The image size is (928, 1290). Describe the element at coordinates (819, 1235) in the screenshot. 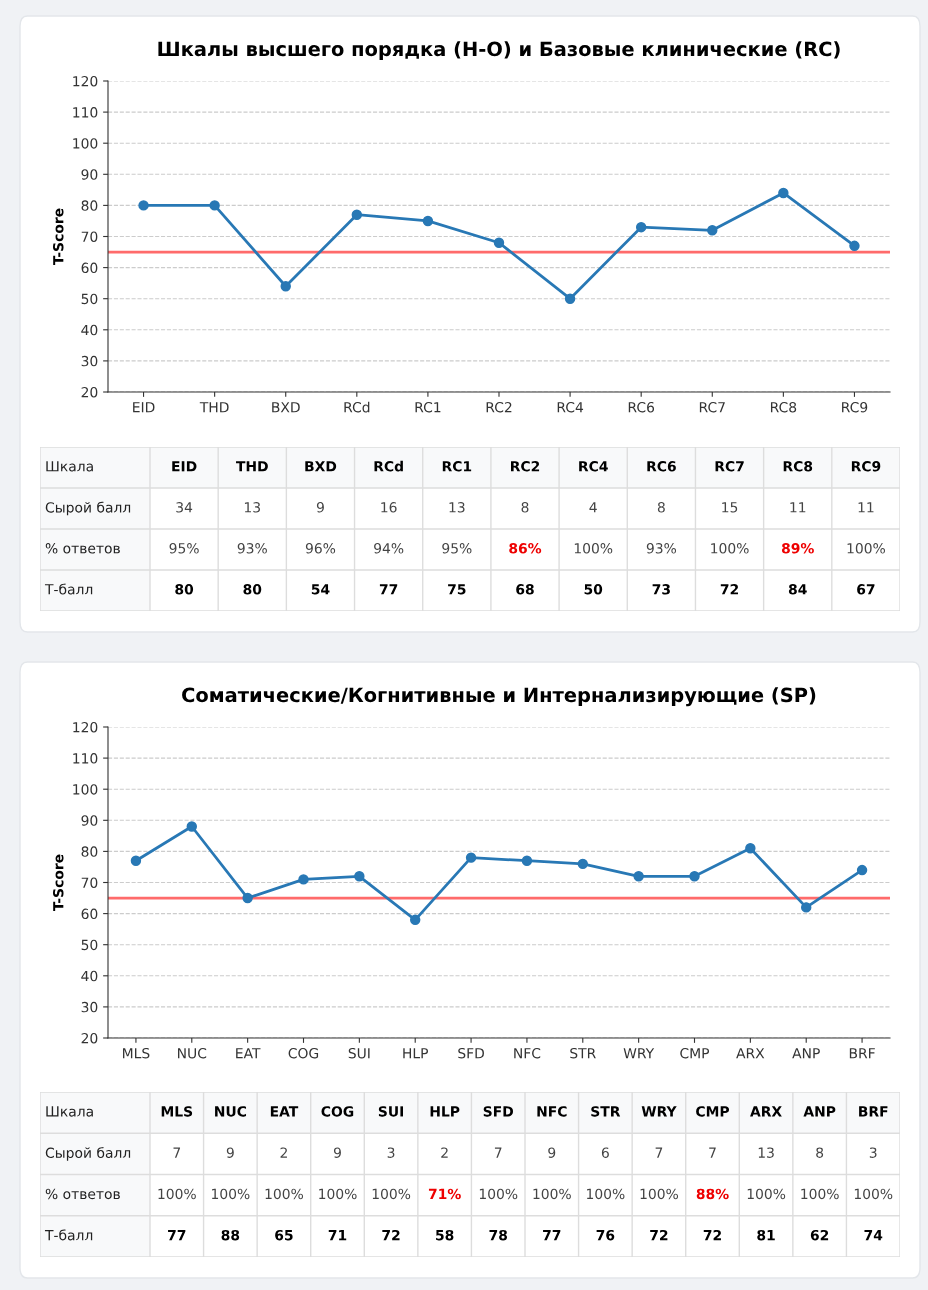

I see `text: 62` at that location.